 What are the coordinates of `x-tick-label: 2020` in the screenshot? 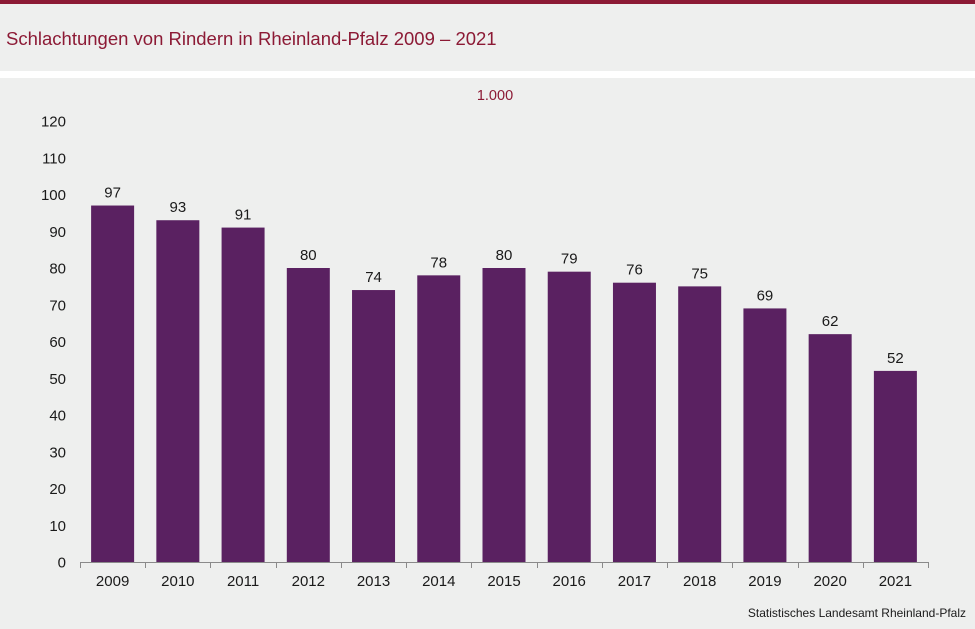 It's located at (829, 581).